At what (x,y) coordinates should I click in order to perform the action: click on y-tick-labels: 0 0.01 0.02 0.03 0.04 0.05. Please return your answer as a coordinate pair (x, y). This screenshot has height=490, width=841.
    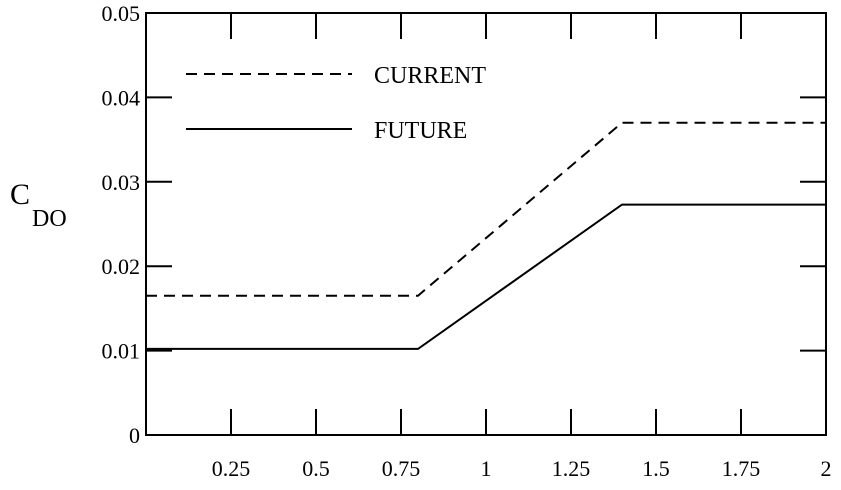
    Looking at the image, I should click on (121, 224).